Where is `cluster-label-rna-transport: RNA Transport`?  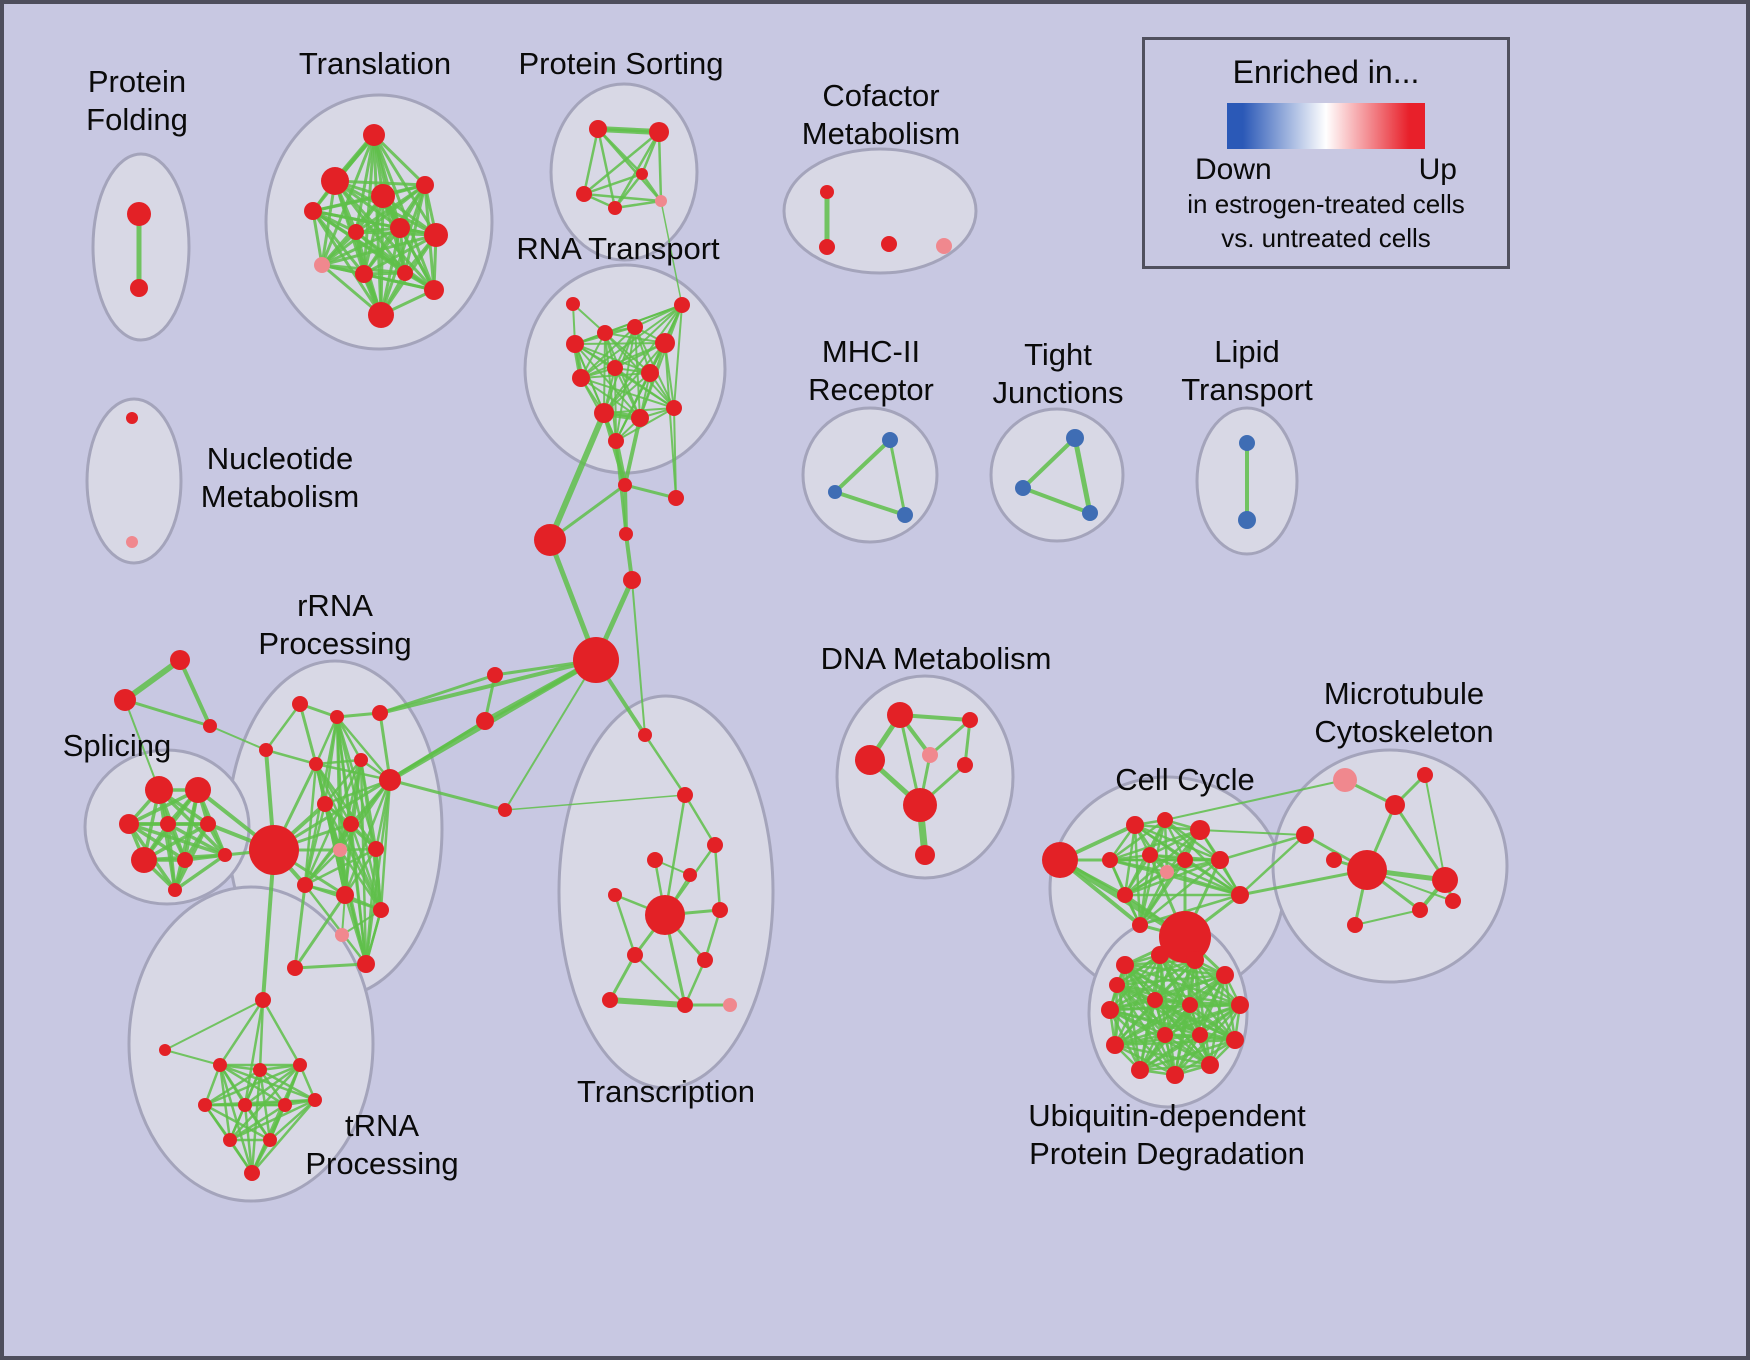
cluster-label-rna-transport: RNA Transport is located at coordinates (618, 248).